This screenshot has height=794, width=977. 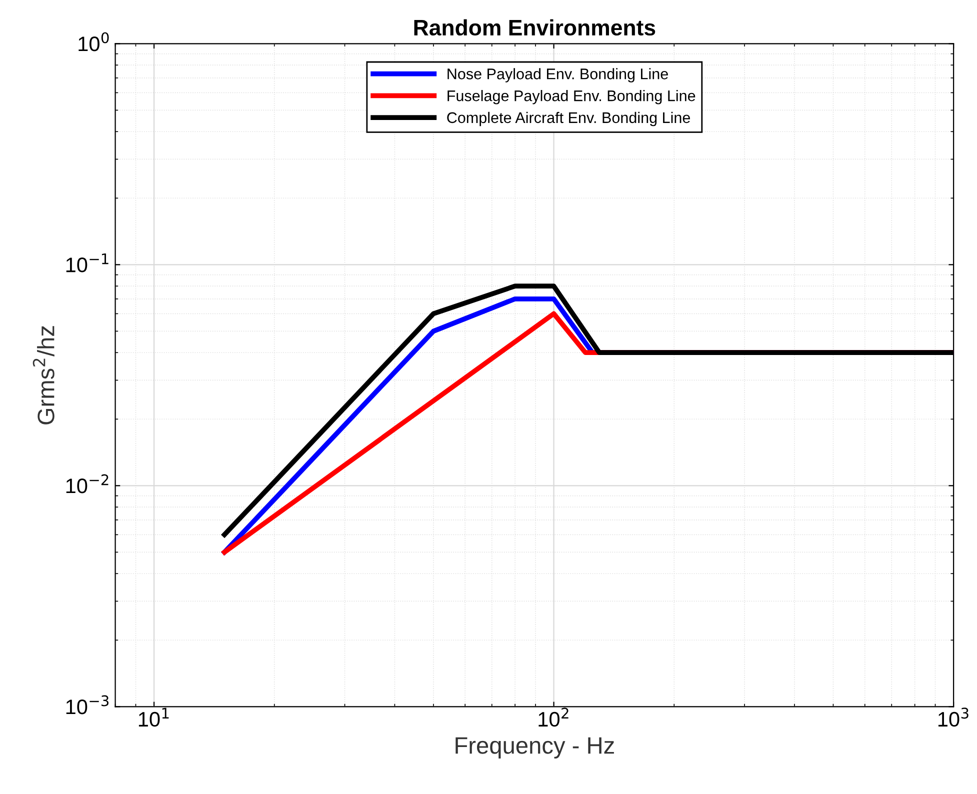 I want to click on x-tick-label: 10$^{2}$, so click(x=553, y=717).